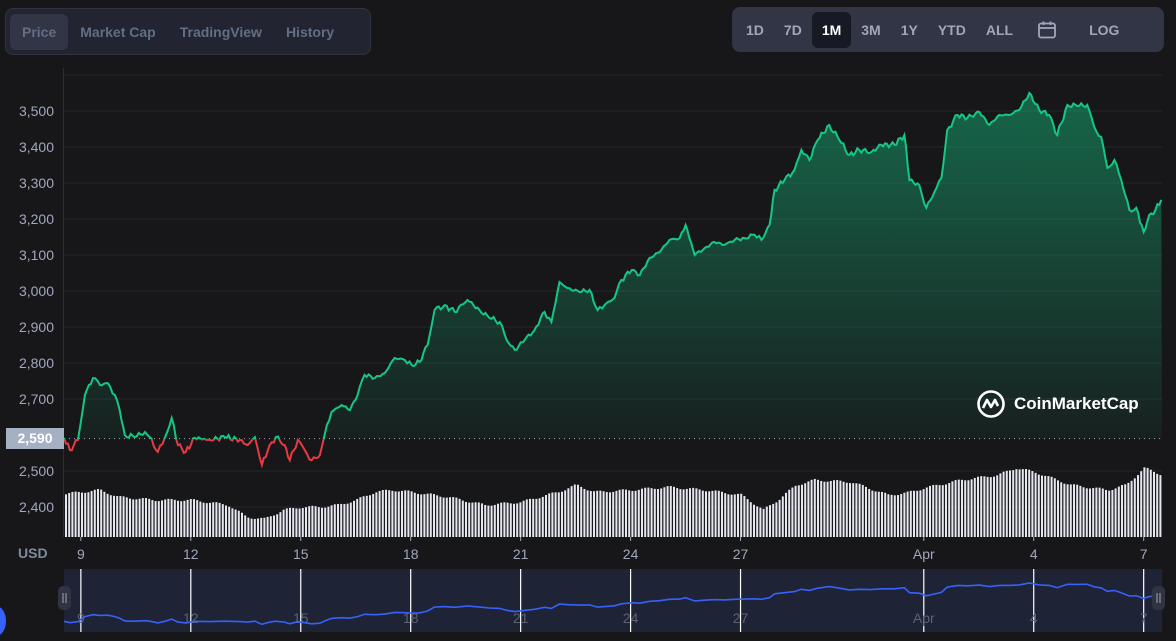 This screenshot has width=1176, height=641. I want to click on range-all: ALL, so click(999, 29).